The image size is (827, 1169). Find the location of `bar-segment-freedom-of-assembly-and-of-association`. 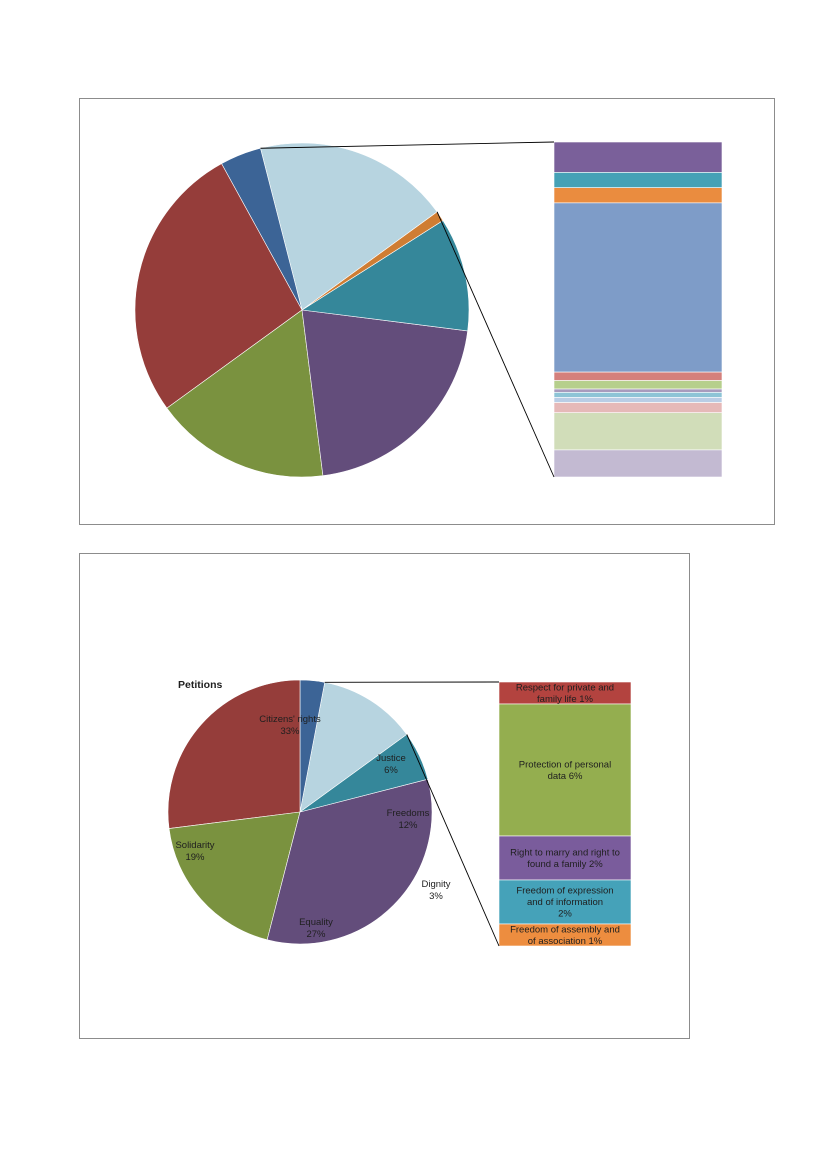

bar-segment-freedom-of-assembly-and-of-association is located at coordinates (565, 935).